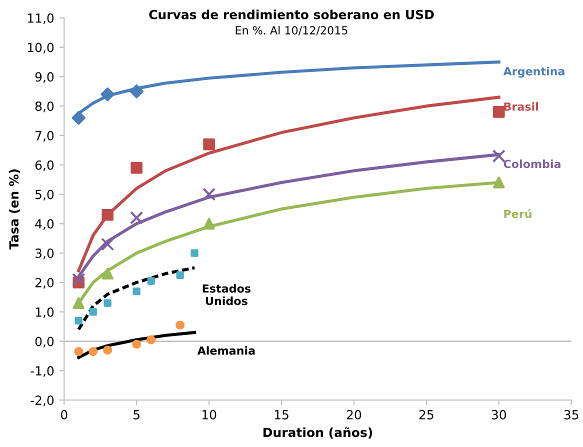 Image resolution: width=583 pixels, height=447 pixels. I want to click on y-tick-label: 7,0, so click(45, 136).